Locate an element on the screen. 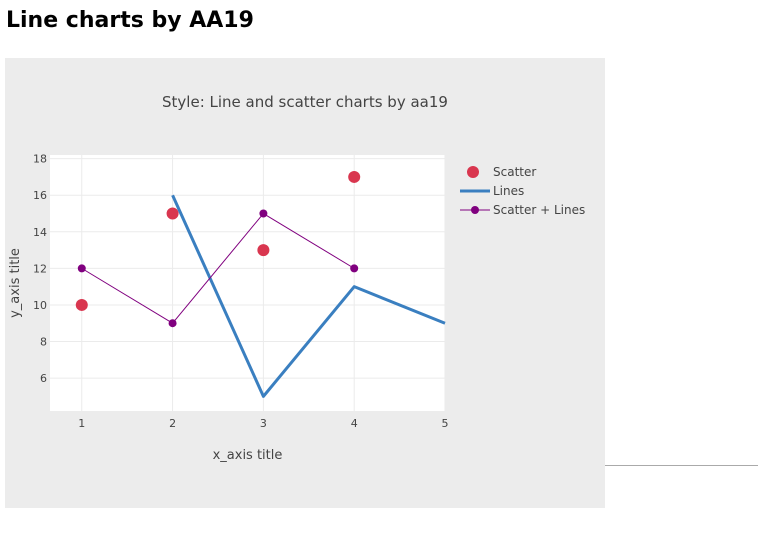 This screenshot has width=758, height=546. y-axis-title: y_axis title is located at coordinates (15, 283).